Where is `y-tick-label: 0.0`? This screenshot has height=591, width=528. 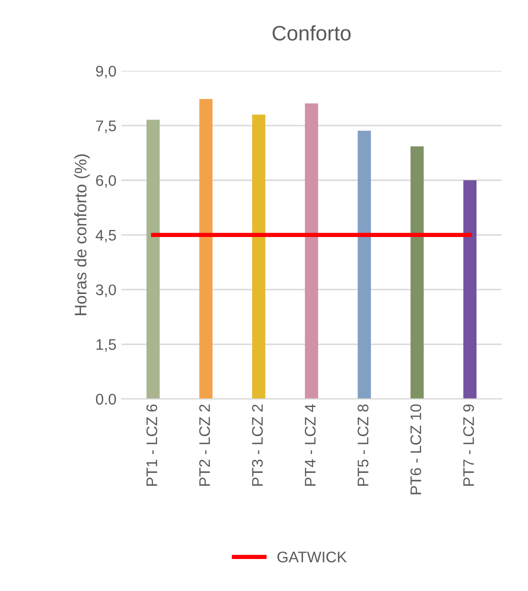 y-tick-label: 0.0 is located at coordinates (106, 399).